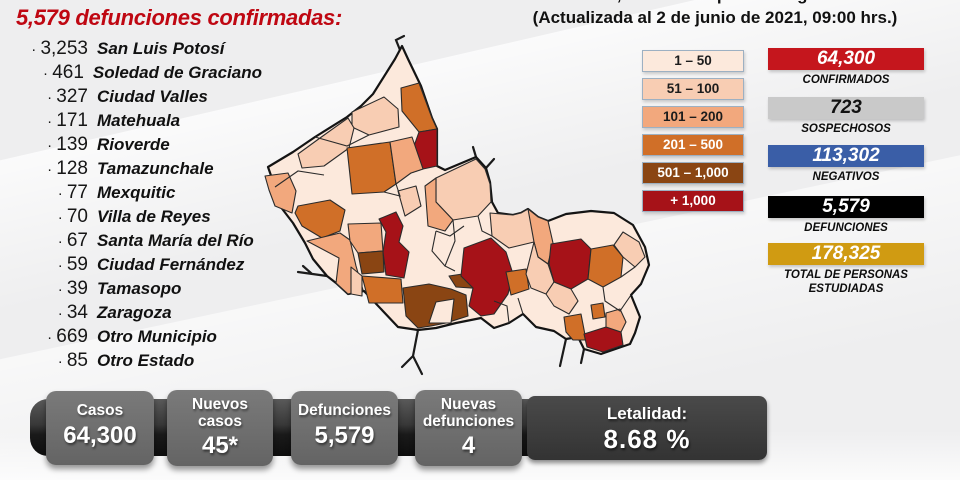 This screenshot has height=480, width=960. What do you see at coordinates (846, 80) in the screenshot?
I see `stat-label: CONFIRMADOS` at bounding box center [846, 80].